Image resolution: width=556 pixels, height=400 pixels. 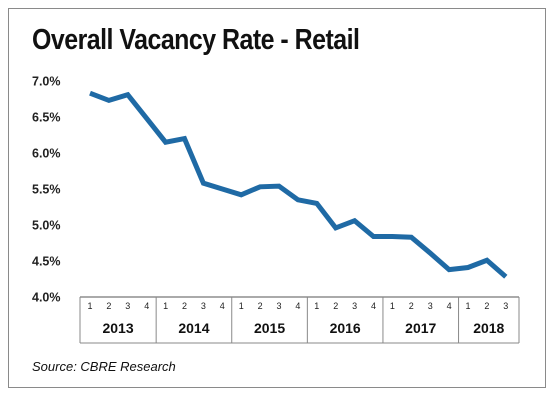 I want to click on y-tick-label: 6.5%, so click(x=46, y=118).